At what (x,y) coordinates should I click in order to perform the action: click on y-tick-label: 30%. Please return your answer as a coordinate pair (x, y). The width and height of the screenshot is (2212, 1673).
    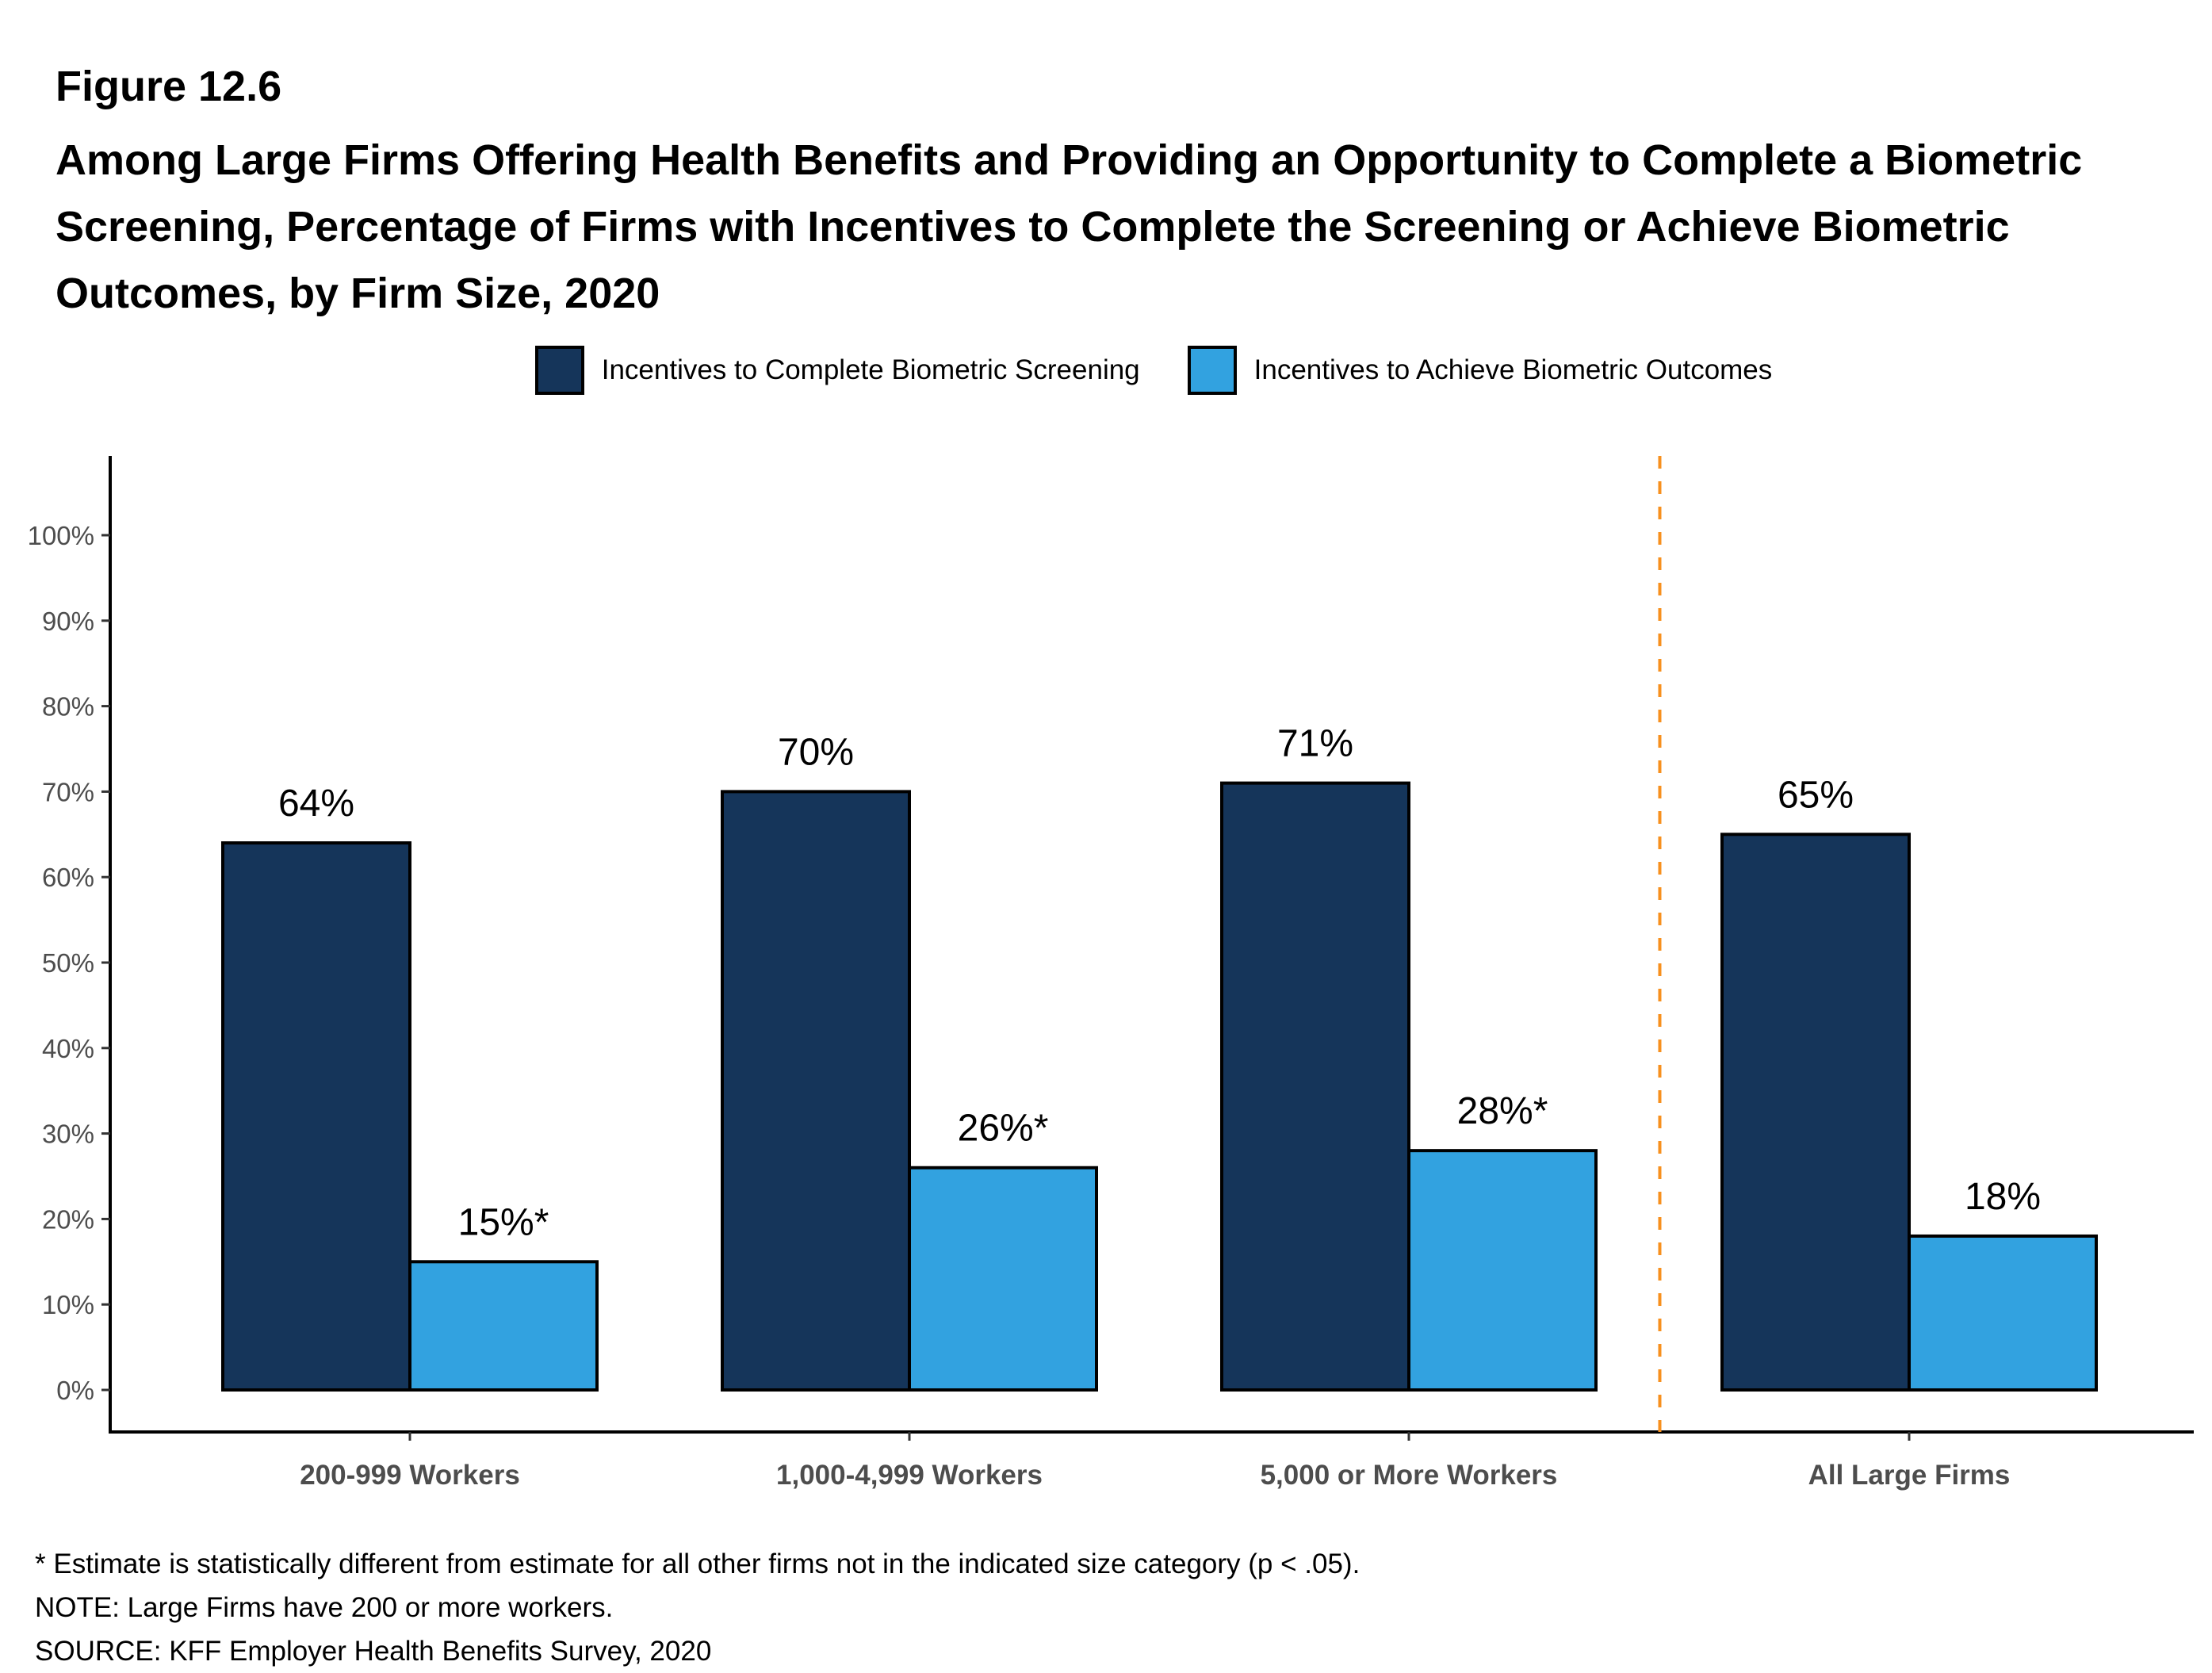
    Looking at the image, I should click on (68, 1134).